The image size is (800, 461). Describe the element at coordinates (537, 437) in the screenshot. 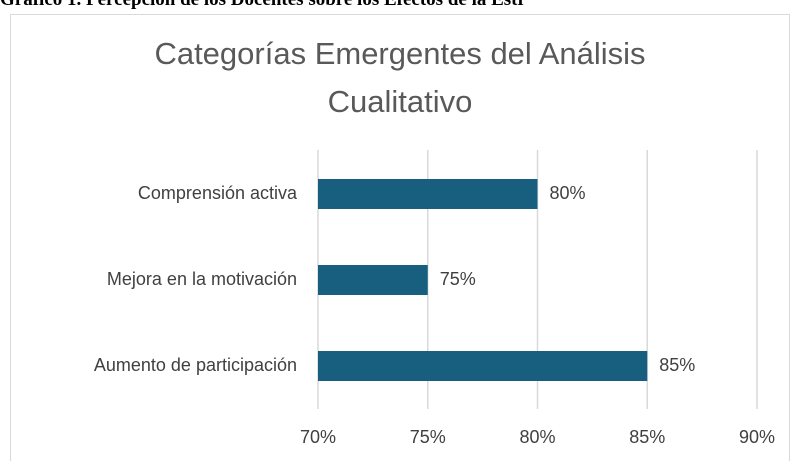

I see `x-tick-label: 80%` at that location.